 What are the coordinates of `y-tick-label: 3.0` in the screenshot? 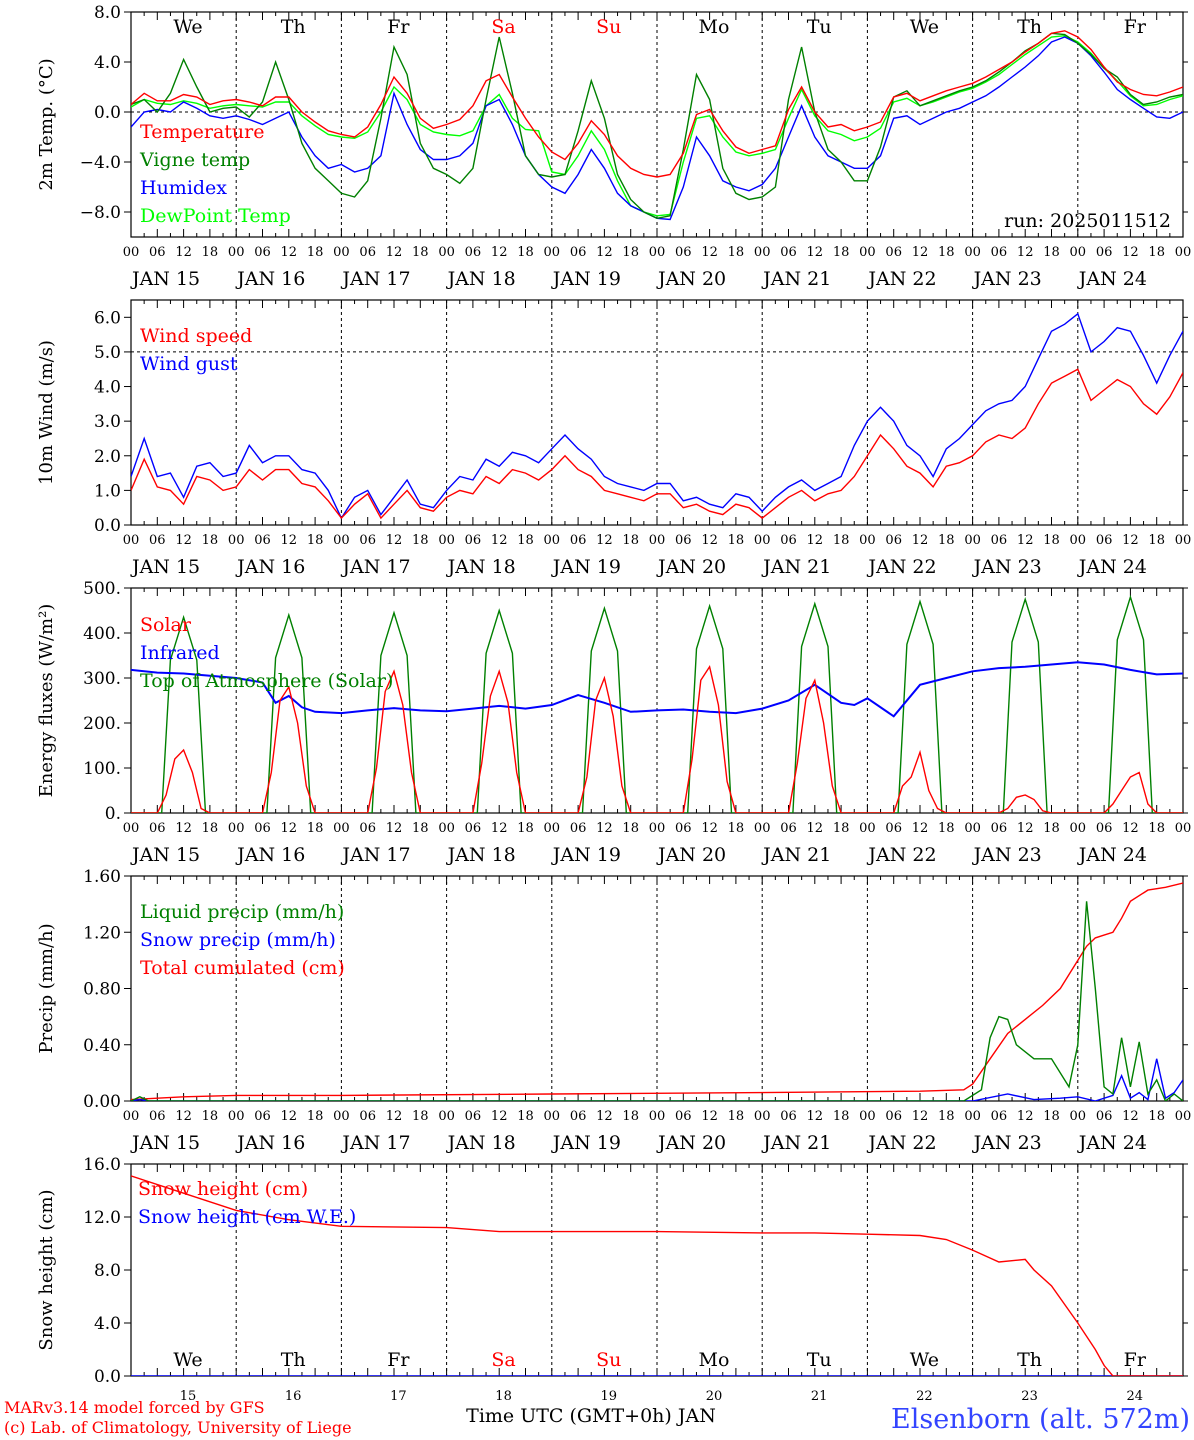 It's located at (107, 422).